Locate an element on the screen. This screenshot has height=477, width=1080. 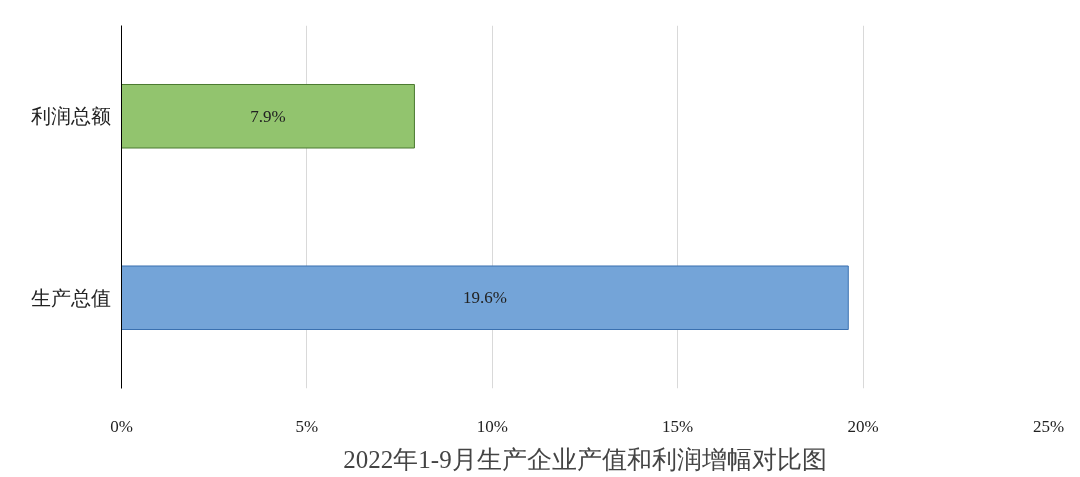
y-tick-label: 生产总值 is located at coordinates (70, 297).